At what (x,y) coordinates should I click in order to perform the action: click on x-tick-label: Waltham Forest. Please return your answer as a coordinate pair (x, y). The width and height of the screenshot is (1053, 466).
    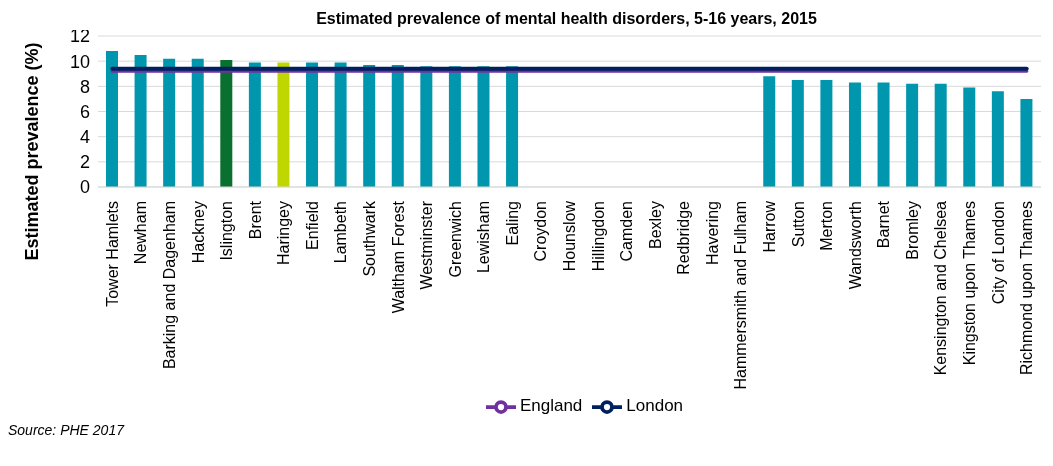
    Looking at the image, I should click on (398, 257).